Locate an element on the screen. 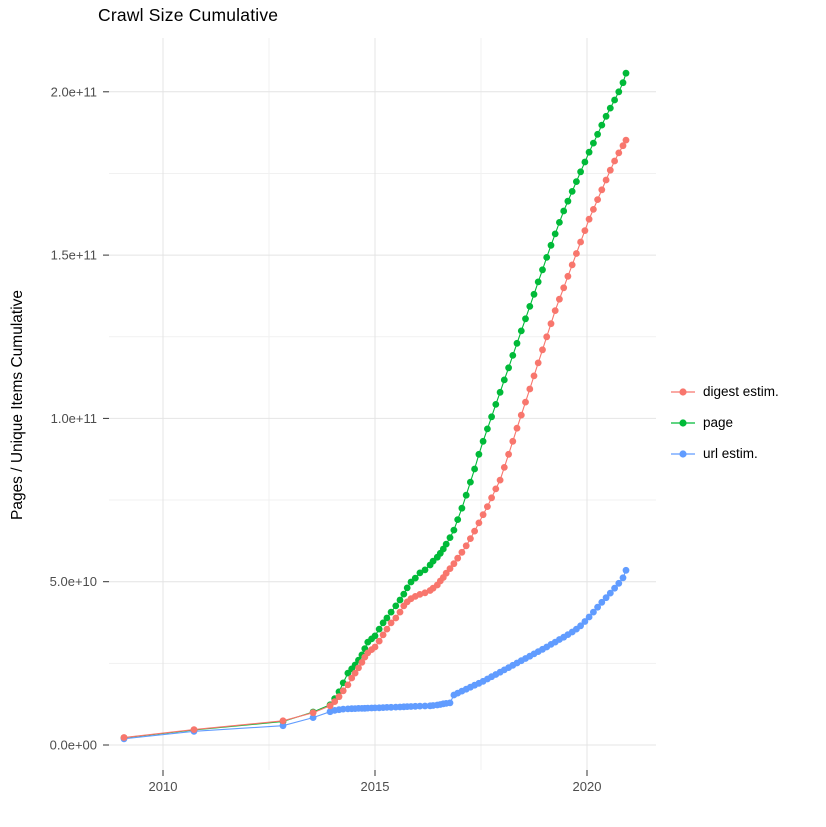 Image resolution: width=826 pixels, height=827 pixels. chart-title: Crawl Size Cumulative is located at coordinates (188, 15).